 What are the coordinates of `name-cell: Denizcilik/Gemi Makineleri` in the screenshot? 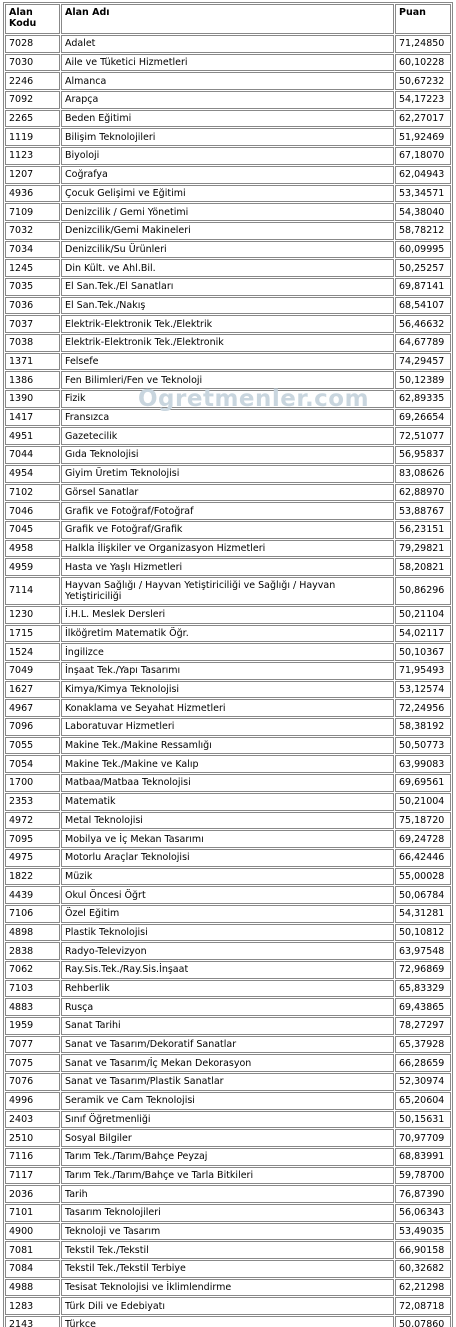 It's located at (227, 230).